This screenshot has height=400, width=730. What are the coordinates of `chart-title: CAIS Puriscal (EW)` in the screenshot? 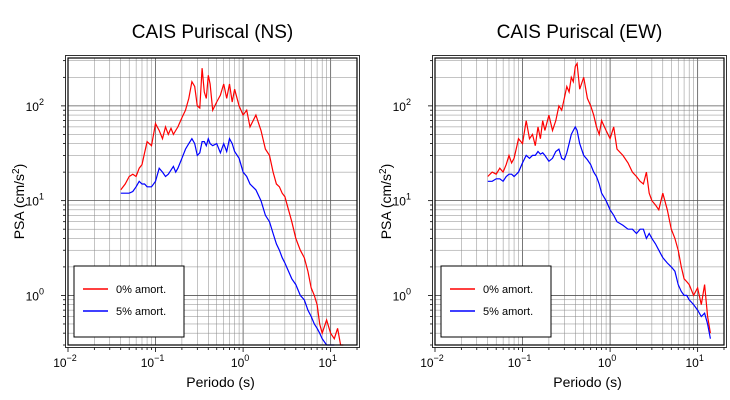 It's located at (580, 32).